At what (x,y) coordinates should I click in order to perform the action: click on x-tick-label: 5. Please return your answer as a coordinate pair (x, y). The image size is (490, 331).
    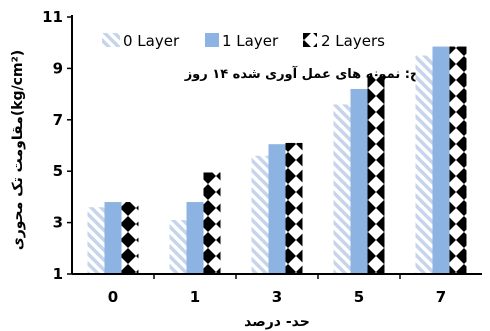
    Looking at the image, I should click on (359, 297).